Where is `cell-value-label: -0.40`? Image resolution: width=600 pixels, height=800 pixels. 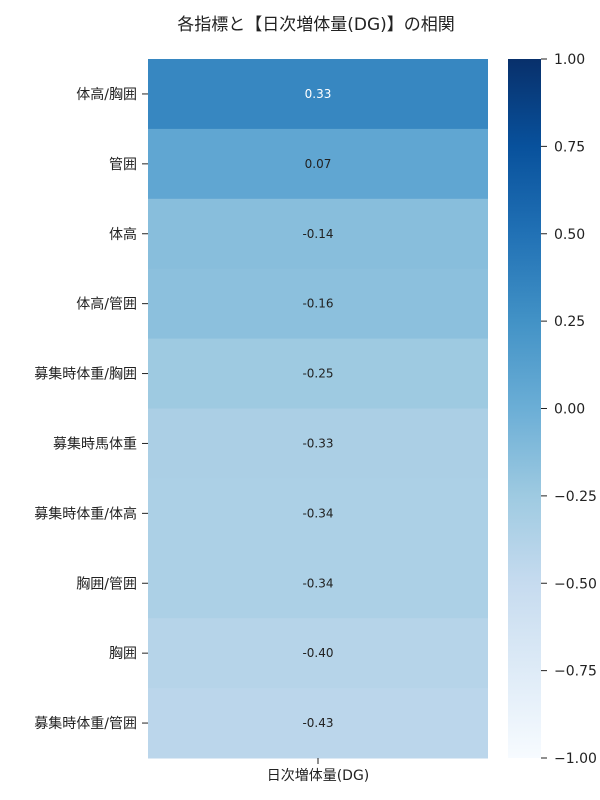 cell-value-label: -0.40 is located at coordinates (317, 653).